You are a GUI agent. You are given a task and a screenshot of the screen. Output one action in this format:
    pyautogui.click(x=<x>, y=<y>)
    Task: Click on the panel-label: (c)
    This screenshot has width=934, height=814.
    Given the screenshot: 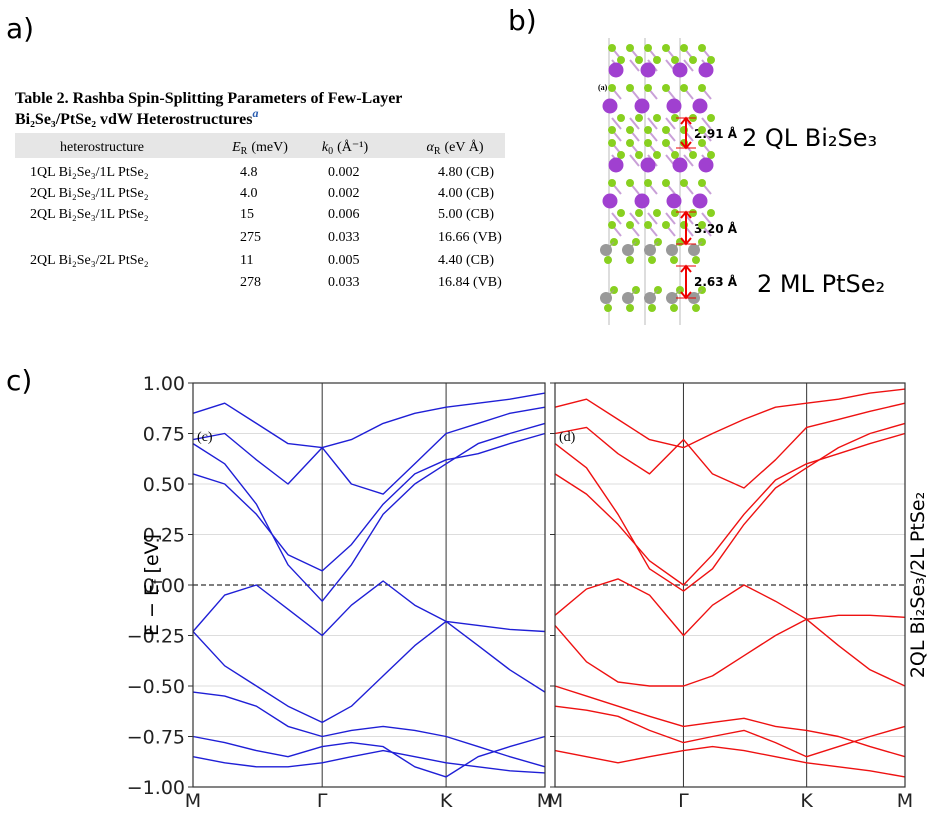 What is the action you would take?
    pyautogui.click(x=205, y=437)
    